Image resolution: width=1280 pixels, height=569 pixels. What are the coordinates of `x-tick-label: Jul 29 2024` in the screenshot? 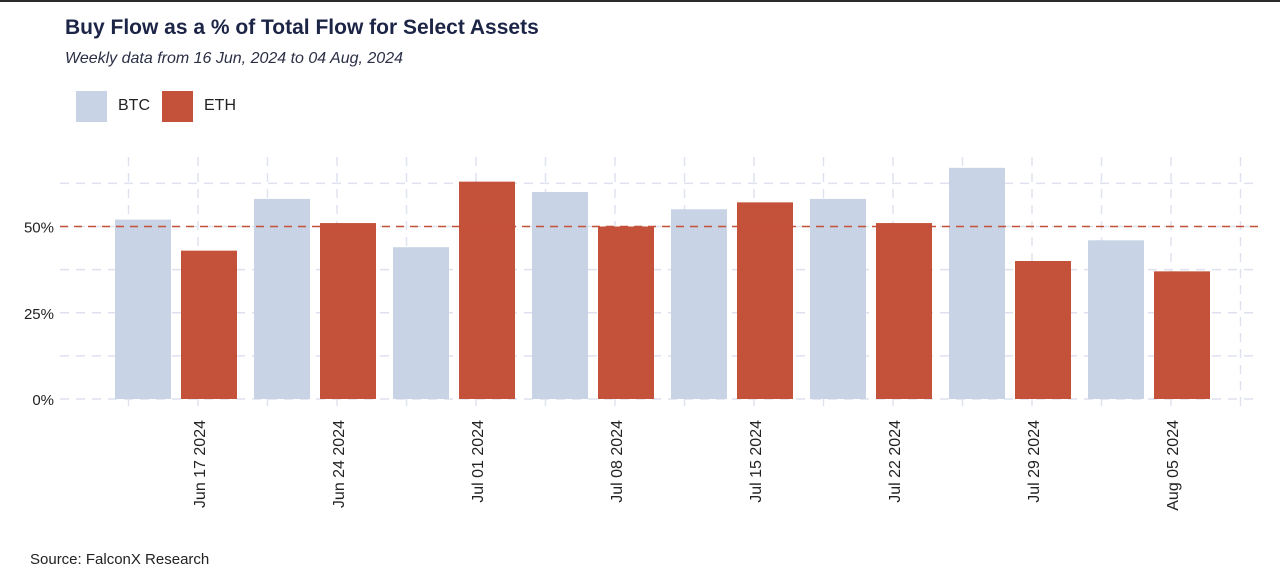 It's located at (1034, 461).